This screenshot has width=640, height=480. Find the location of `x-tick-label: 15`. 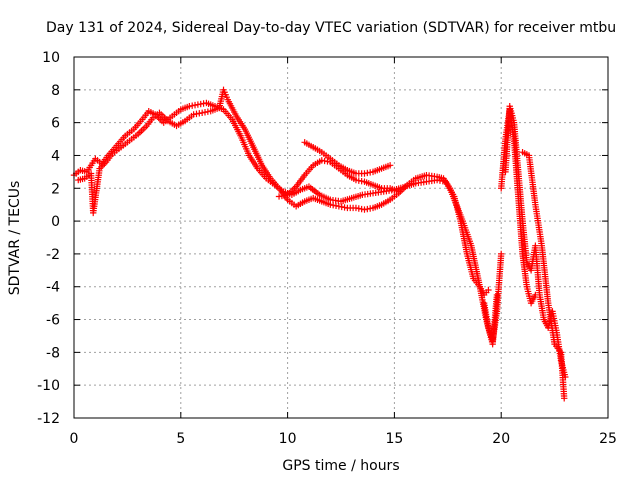

x-tick-label: 15 is located at coordinates (394, 439).